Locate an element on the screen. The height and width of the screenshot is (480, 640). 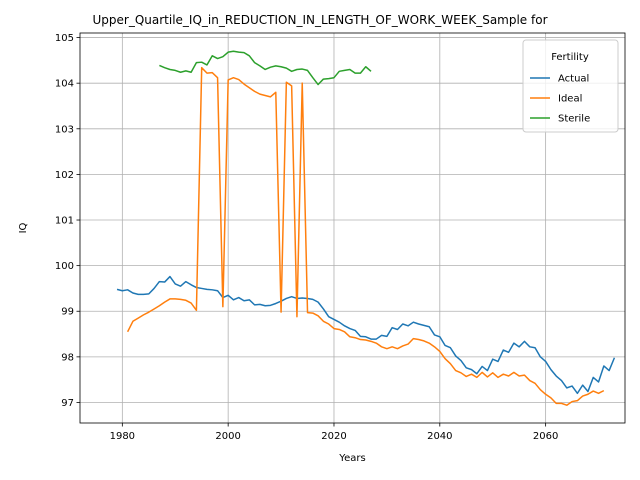
x-tick-label: 2040 is located at coordinates (439, 436).